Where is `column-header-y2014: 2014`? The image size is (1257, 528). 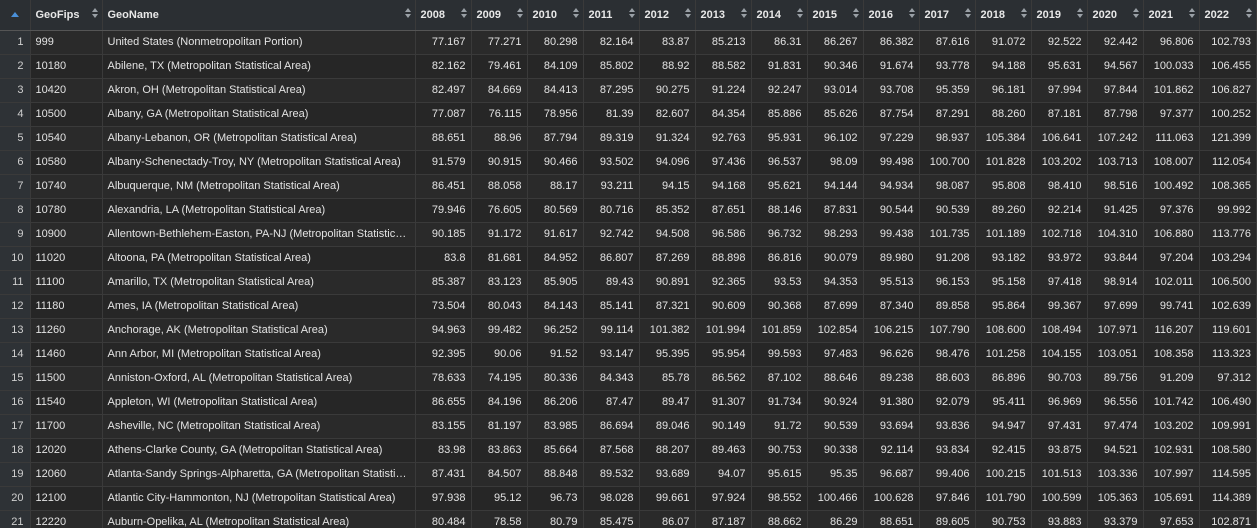 column-header-y2014: 2014 is located at coordinates (779, 15).